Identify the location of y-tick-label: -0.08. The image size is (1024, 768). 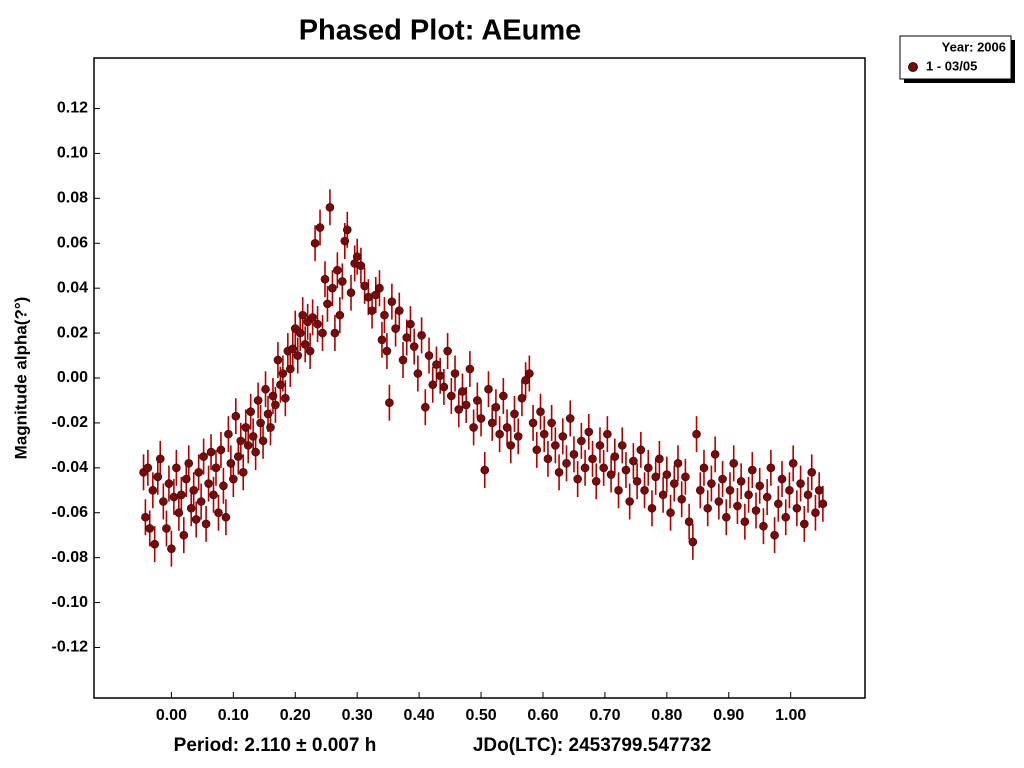
(70, 557).